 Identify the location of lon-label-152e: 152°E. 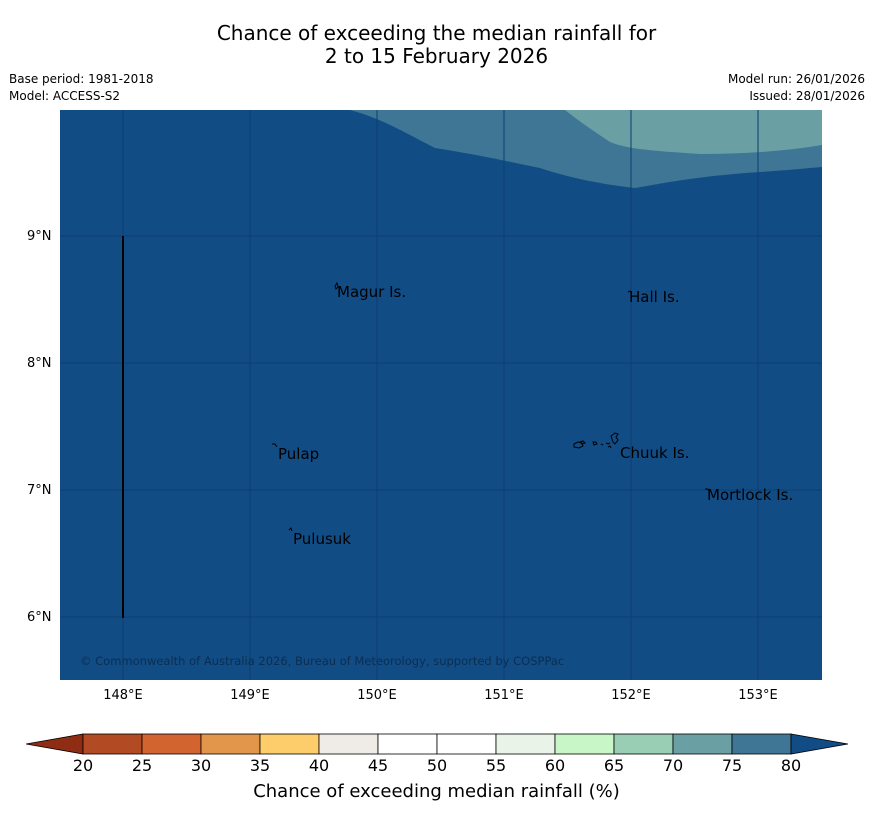
(631, 695).